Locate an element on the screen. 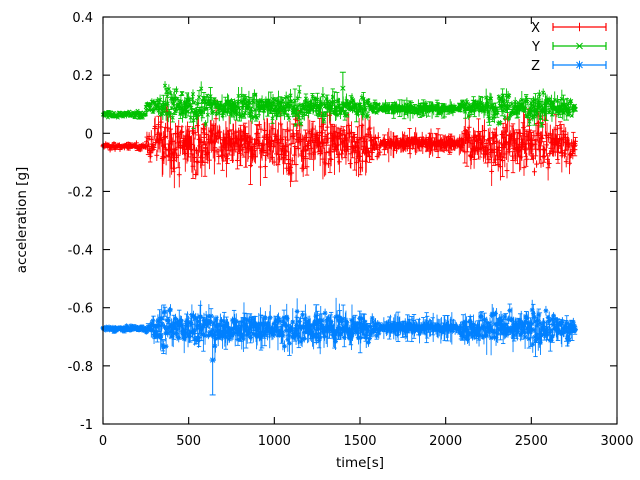 Image resolution: width=640 pixels, height=480 pixels. x-tick-label: 500 is located at coordinates (188, 441).